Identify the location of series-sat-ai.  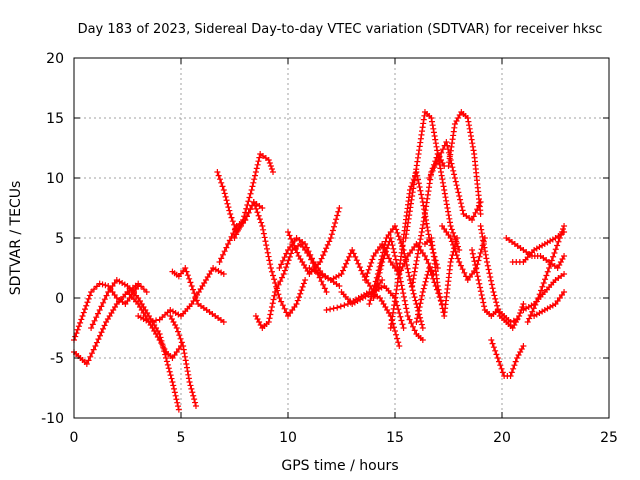
(546, 274).